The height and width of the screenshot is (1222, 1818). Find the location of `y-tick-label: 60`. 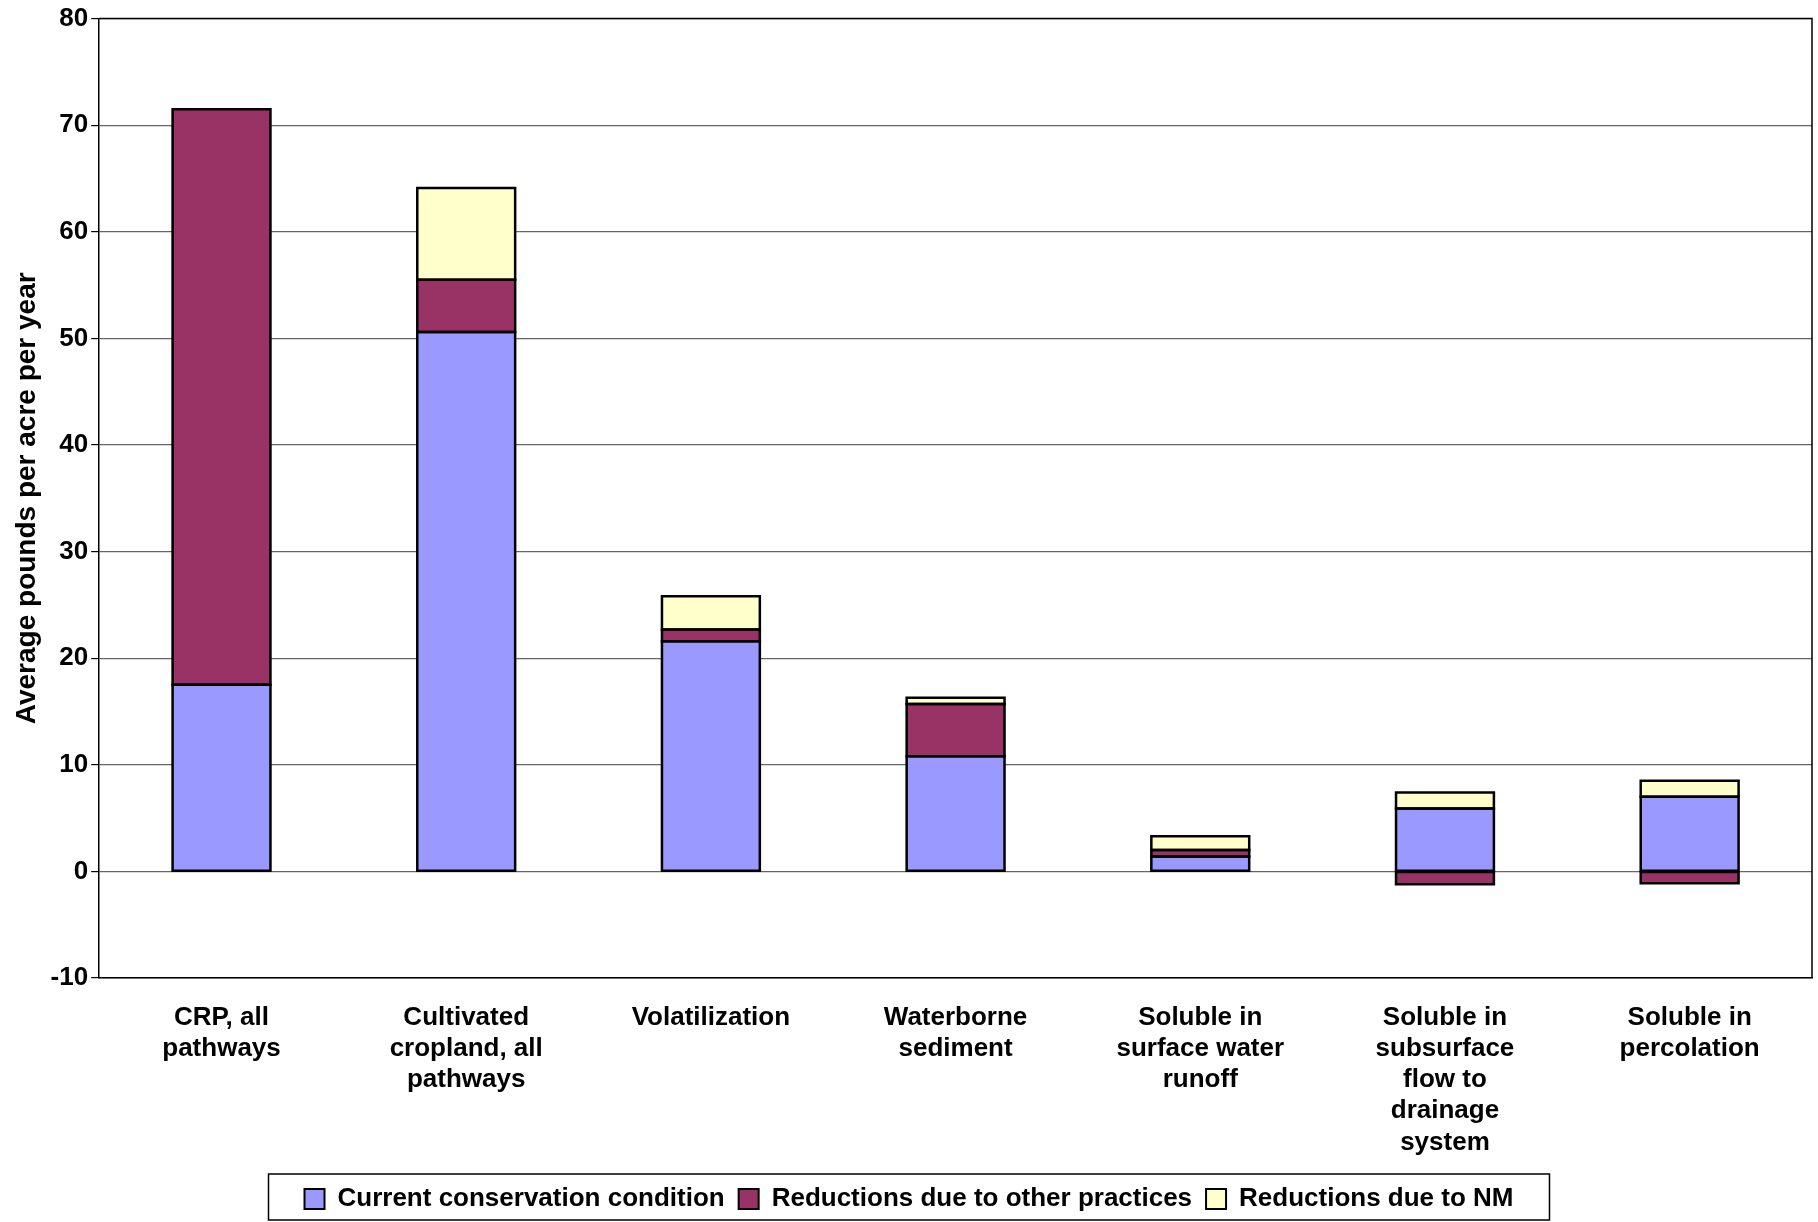

y-tick-label: 60 is located at coordinates (74, 229).